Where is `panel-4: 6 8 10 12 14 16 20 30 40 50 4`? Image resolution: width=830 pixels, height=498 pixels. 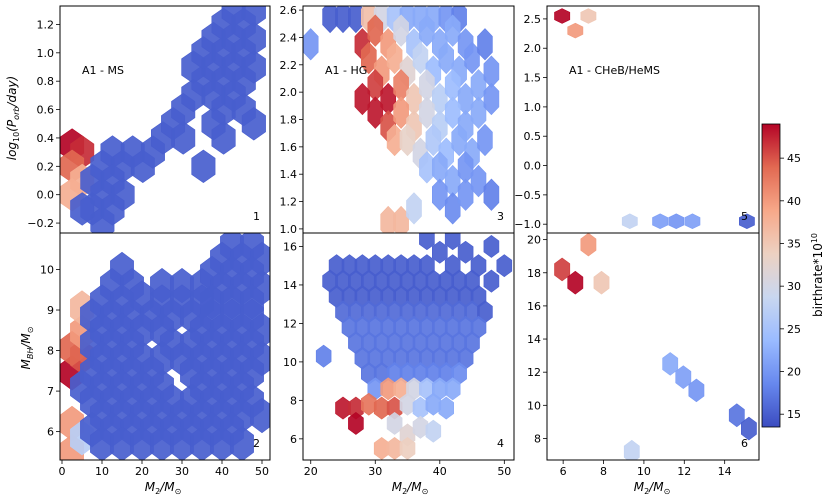 panel-4: 6 8 10 12 14 16 20 30 40 50 4 is located at coordinates (399, 355).